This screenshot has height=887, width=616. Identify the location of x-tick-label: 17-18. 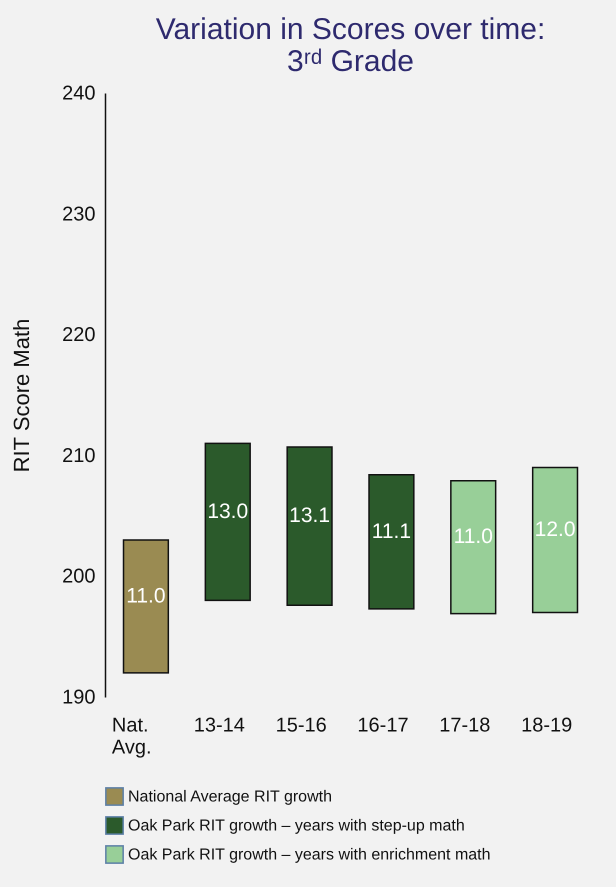
(464, 725).